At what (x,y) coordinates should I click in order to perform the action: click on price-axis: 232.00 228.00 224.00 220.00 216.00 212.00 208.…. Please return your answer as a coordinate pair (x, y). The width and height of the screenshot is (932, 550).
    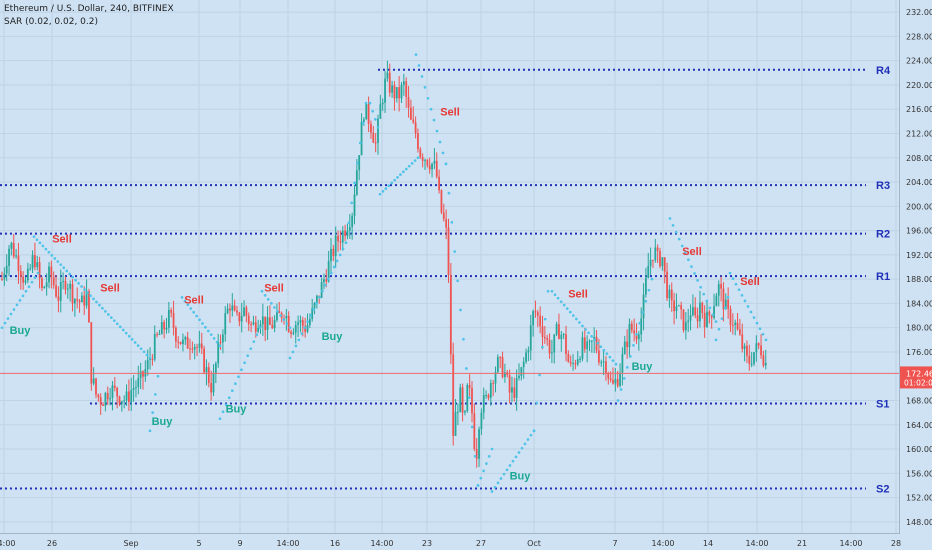
    Looking at the image, I should click on (916, 267).